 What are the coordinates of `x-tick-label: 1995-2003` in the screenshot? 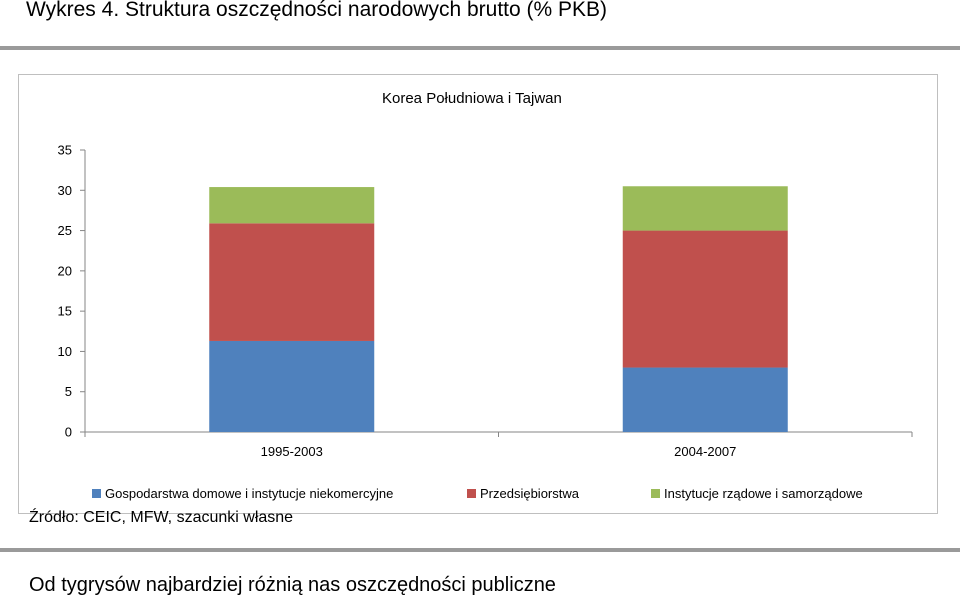 It's located at (292, 451).